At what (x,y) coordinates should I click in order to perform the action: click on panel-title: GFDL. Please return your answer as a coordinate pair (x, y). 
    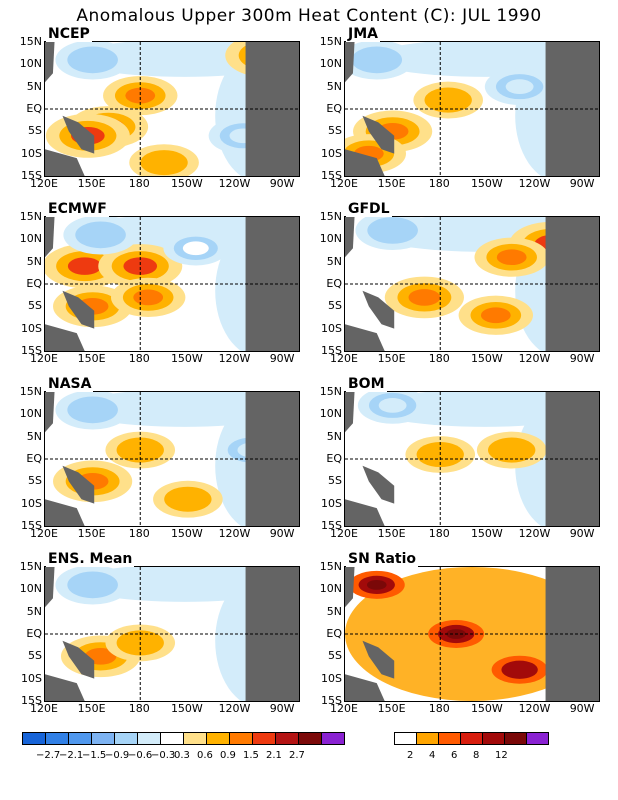
    Looking at the image, I should click on (369, 209).